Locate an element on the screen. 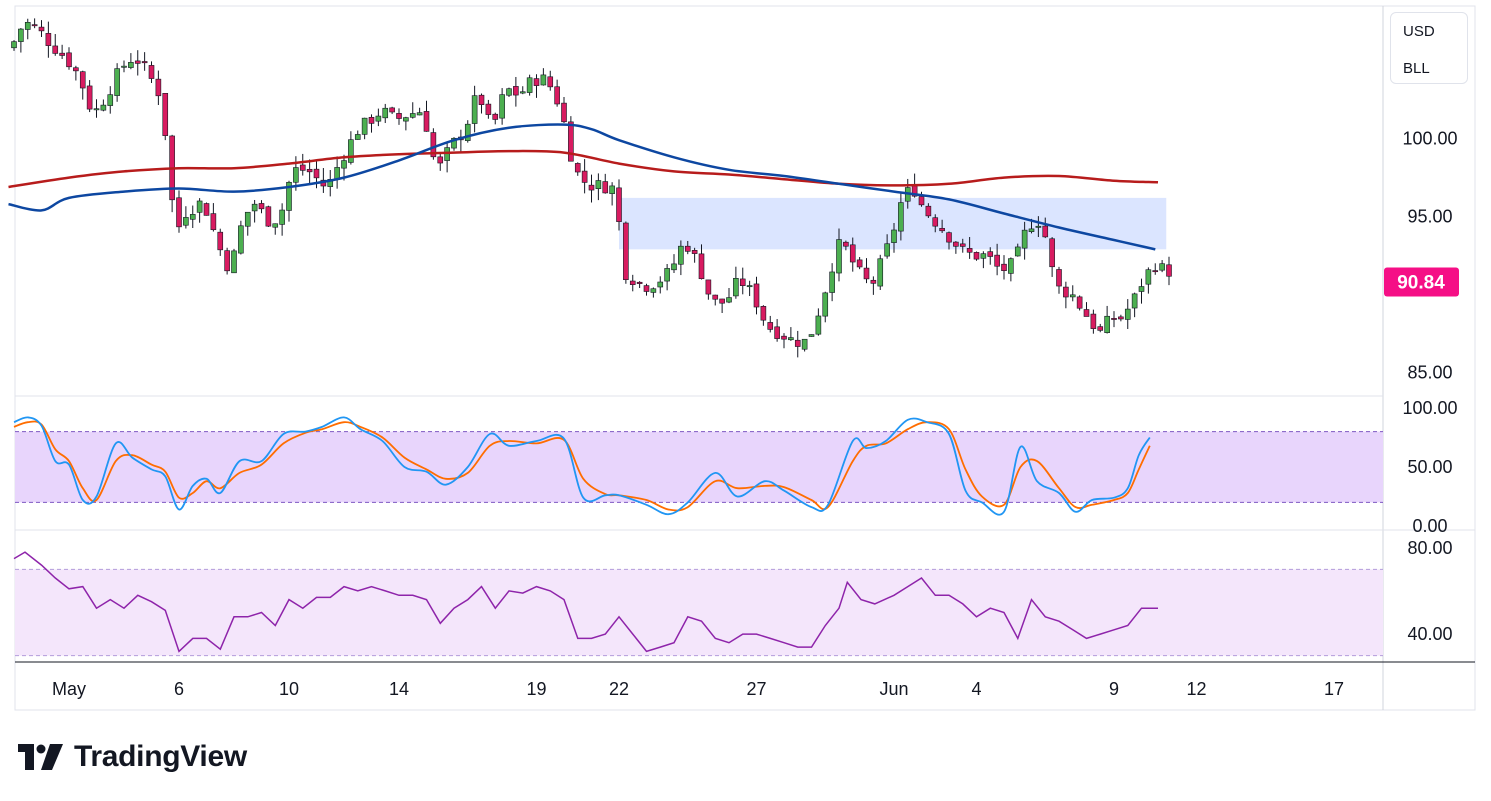 This screenshot has width=1491, height=801. tradingview-logo: TradingView is located at coordinates (132, 757).